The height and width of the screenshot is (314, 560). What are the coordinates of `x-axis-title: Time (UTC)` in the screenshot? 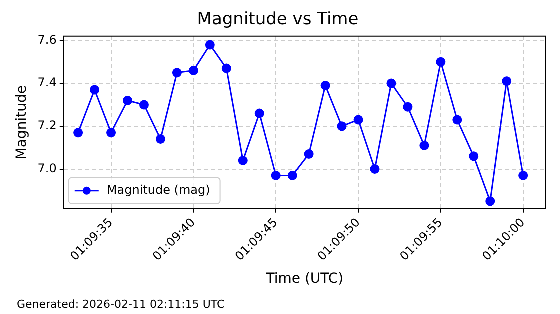 It's located at (304, 279).